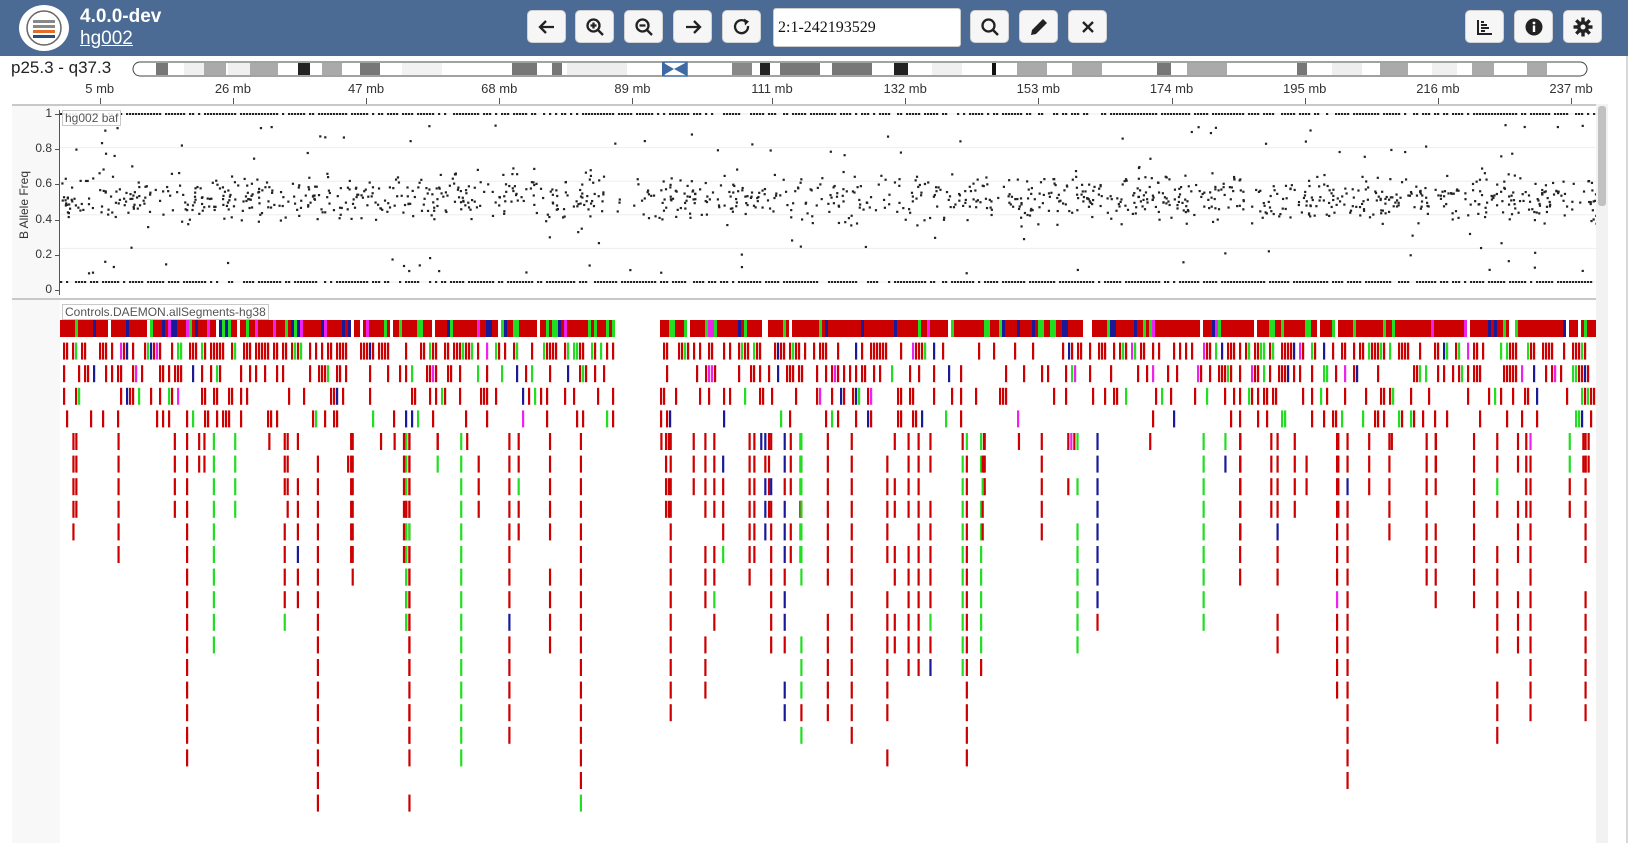 The width and height of the screenshot is (1628, 843). Describe the element at coordinates (546, 26) in the screenshot. I see `back-button` at that location.